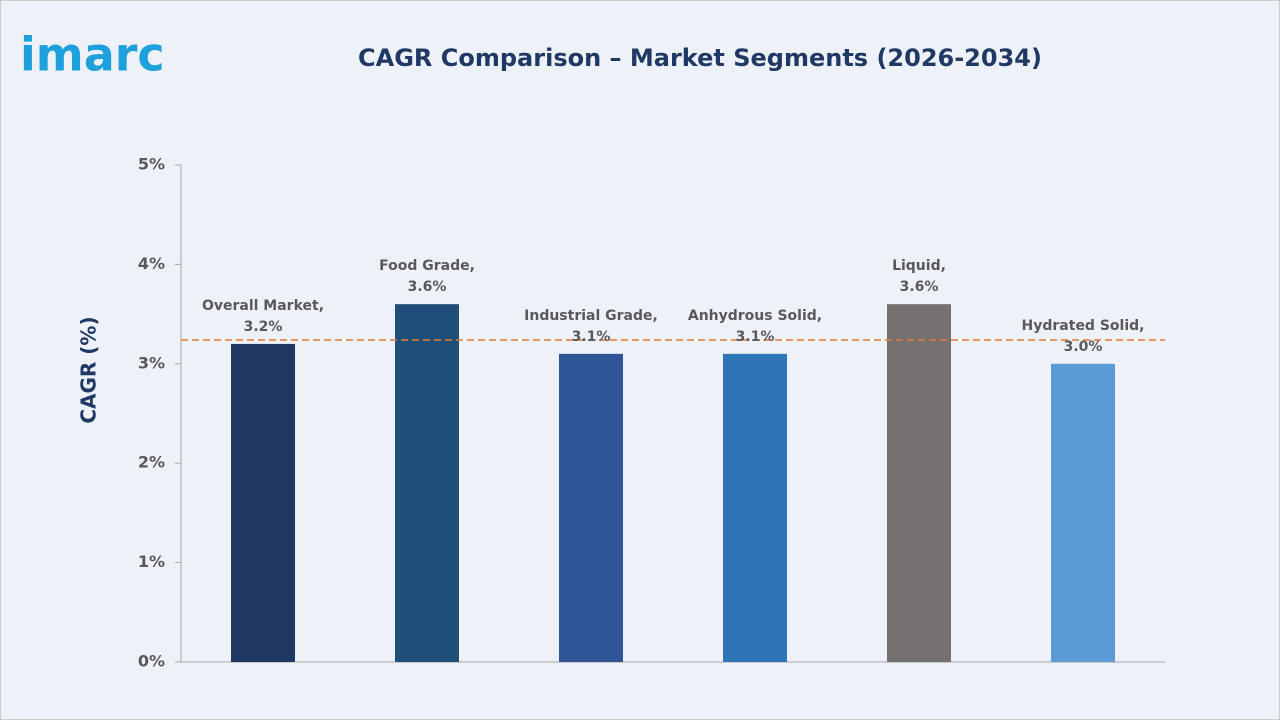 The width and height of the screenshot is (1280, 720). I want to click on y-axis-label: CAGR (%), so click(89, 369).